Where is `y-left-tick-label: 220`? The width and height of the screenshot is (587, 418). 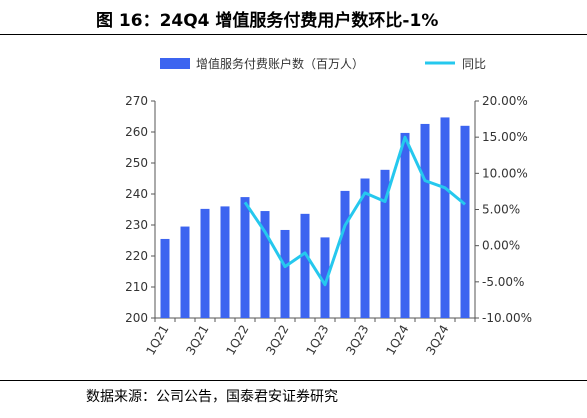
y-left-tick-label: 220 is located at coordinates (136, 256).